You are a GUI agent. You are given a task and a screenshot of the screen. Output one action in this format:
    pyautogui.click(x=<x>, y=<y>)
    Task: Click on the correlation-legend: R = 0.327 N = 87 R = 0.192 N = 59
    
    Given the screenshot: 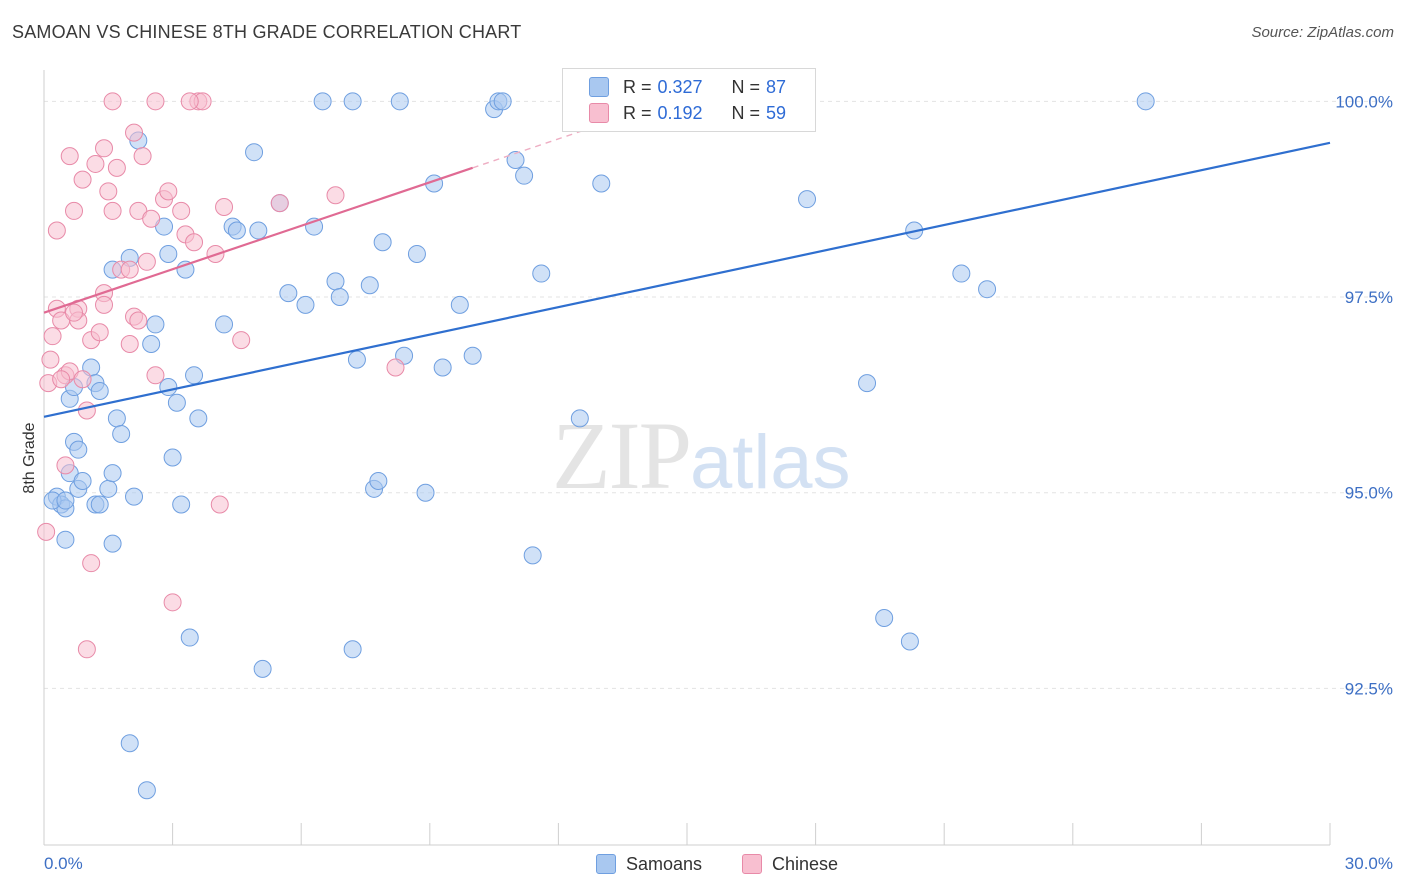 What is the action you would take?
    pyautogui.click(x=689, y=100)
    